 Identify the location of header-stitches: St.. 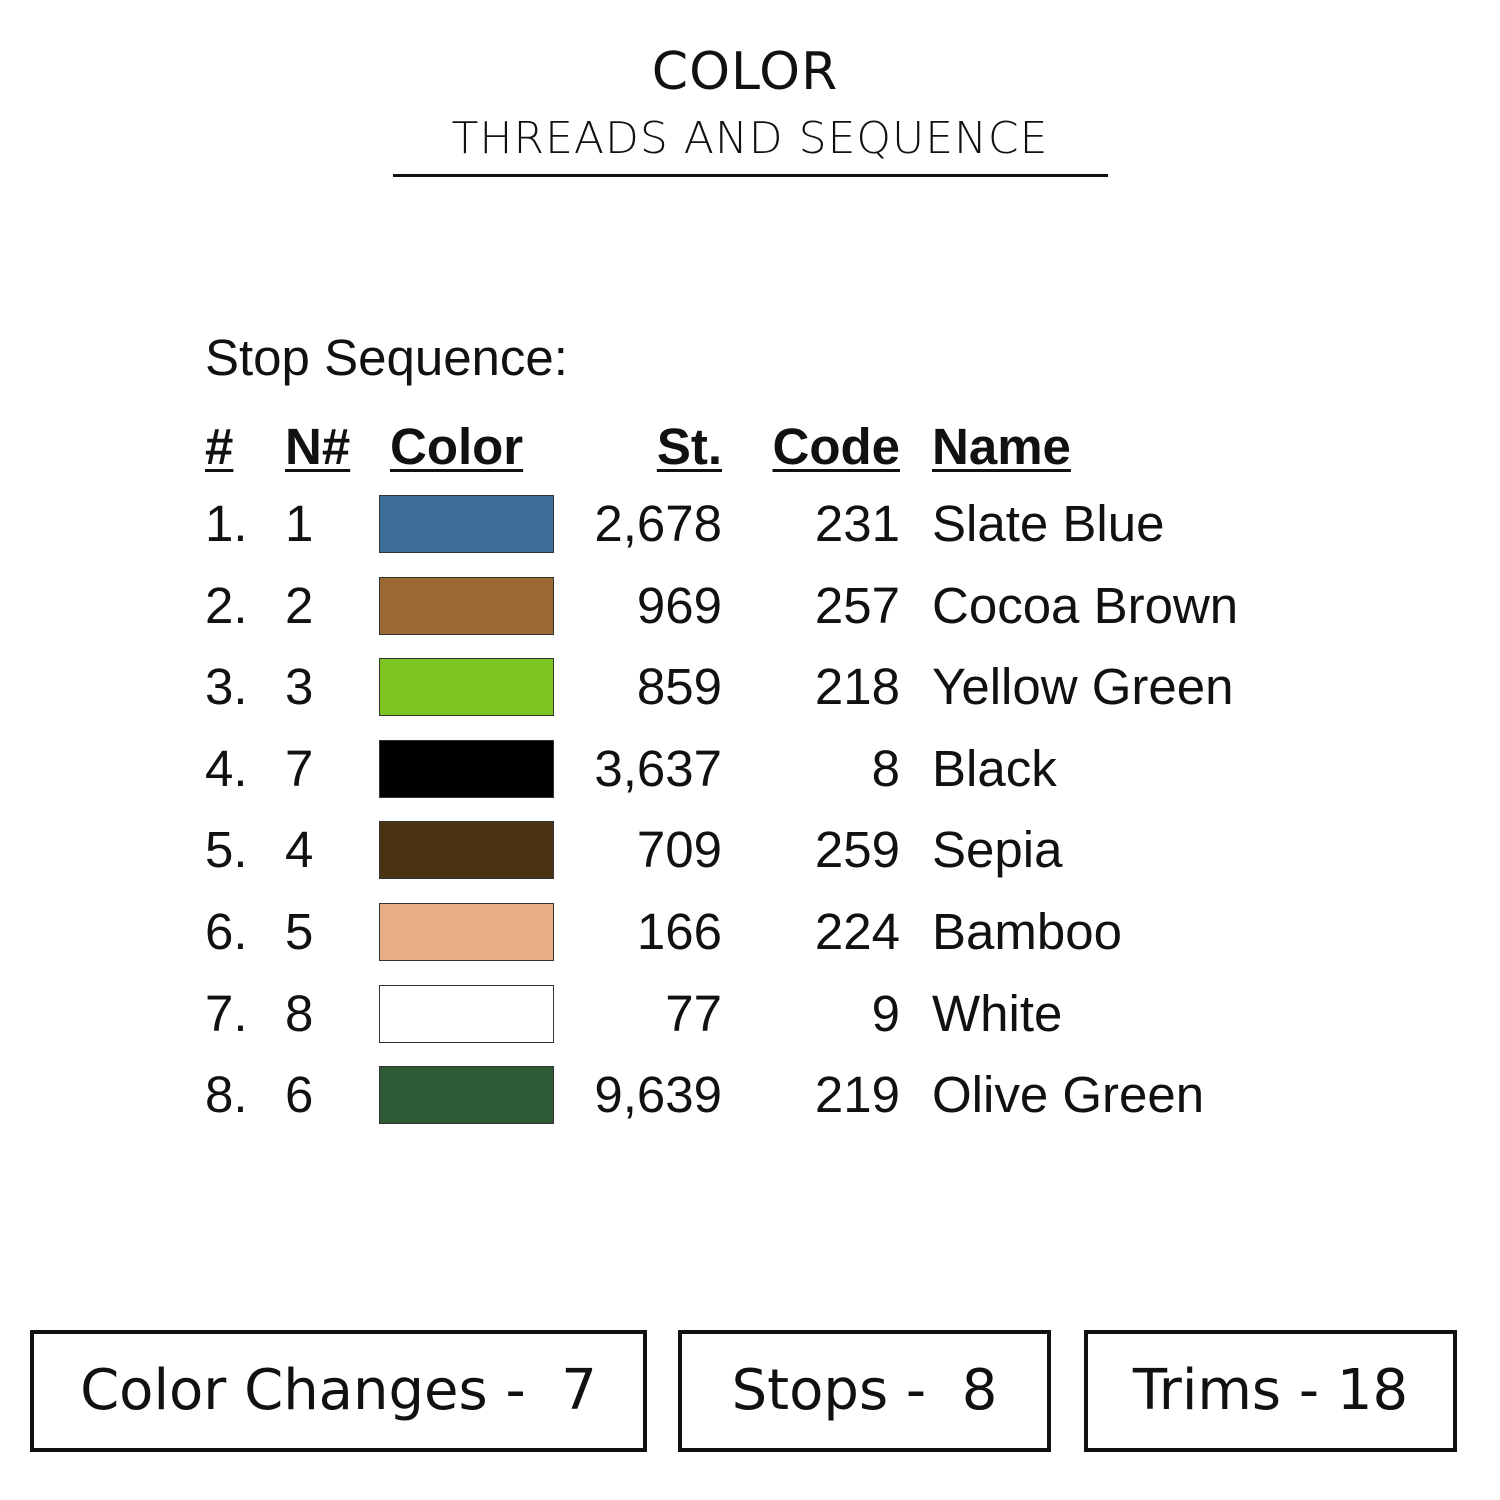
(689, 446).